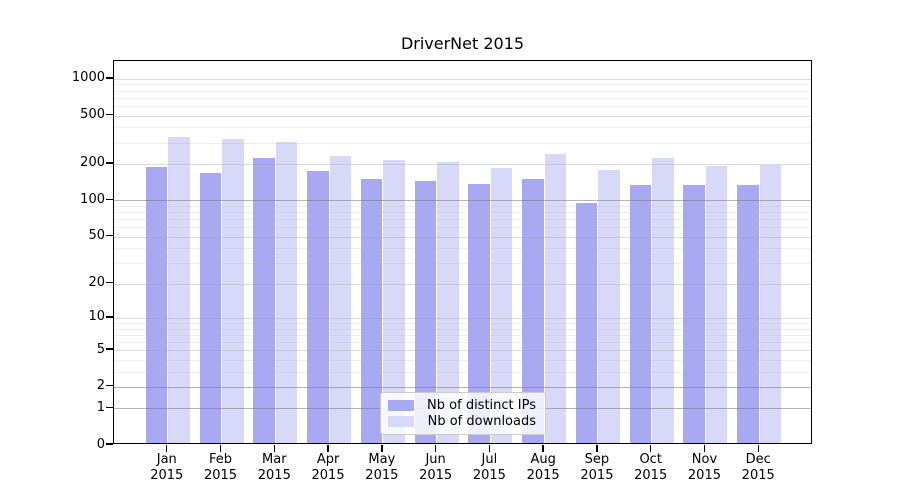  I want to click on bar-aug-distinct-ips, so click(533, 311).